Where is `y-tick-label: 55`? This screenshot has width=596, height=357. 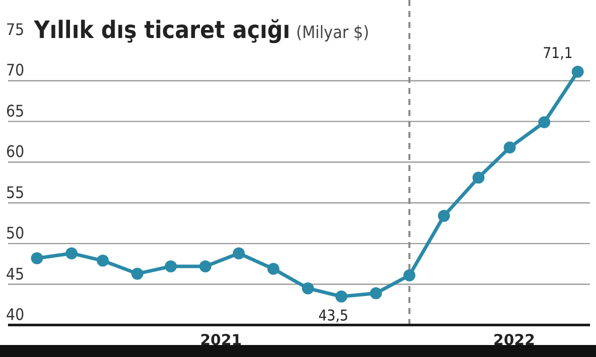 y-tick-label: 55 is located at coordinates (15, 192).